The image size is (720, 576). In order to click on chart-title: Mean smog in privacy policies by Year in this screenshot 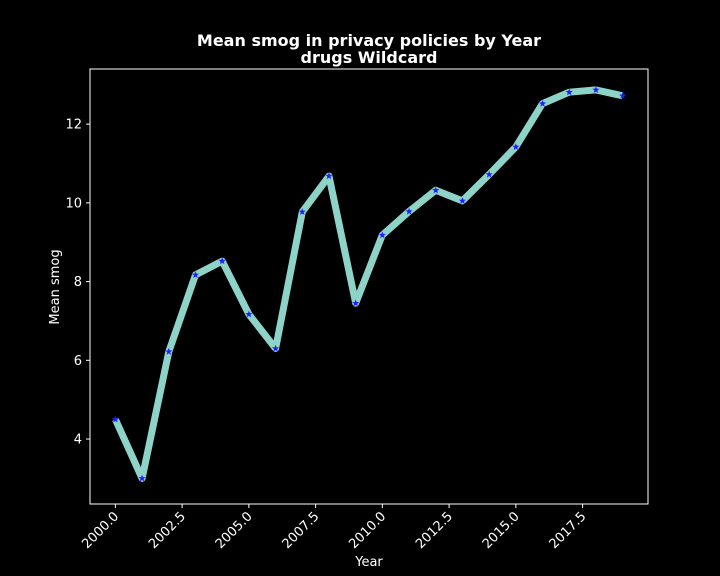, I will do `click(369, 40)`.